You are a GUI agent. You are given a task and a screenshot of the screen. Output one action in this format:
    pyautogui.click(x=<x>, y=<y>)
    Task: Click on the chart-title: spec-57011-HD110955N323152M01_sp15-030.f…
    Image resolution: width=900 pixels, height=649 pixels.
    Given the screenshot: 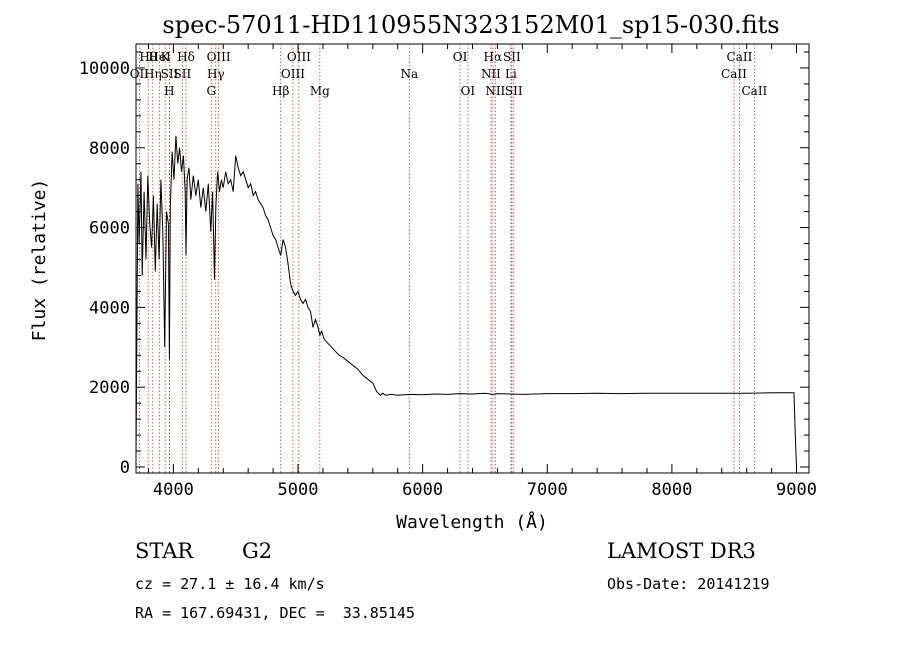 What is the action you would take?
    pyautogui.click(x=470, y=25)
    